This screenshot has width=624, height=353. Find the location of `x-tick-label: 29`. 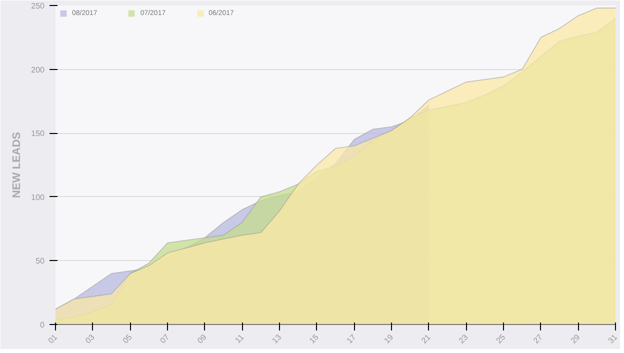

x-tick-label: 29 is located at coordinates (575, 339).